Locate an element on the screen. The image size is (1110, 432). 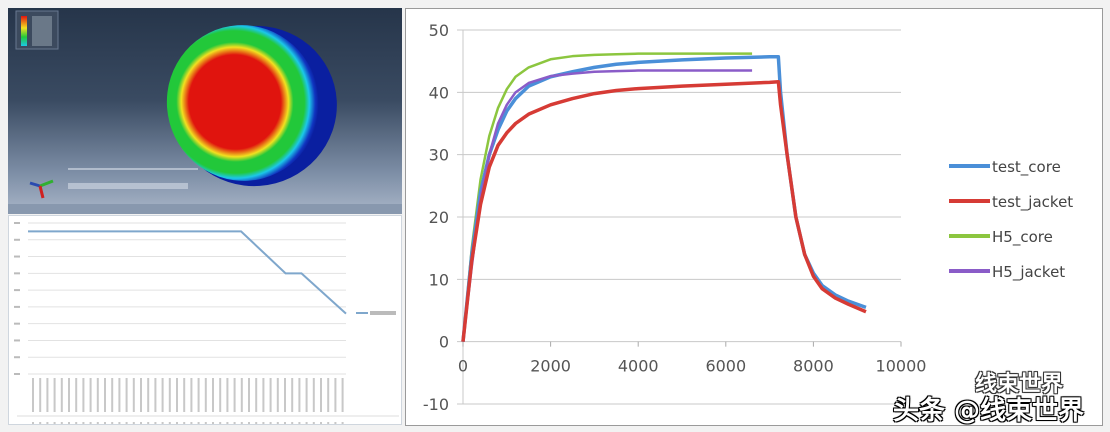
legend-label is located at coordinates (383, 313).